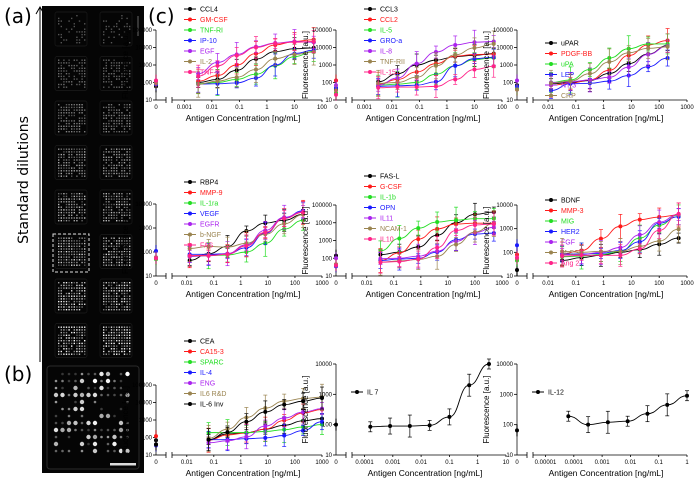 The image size is (700, 480). I want to click on legend-label: CCL2, so click(389, 20).